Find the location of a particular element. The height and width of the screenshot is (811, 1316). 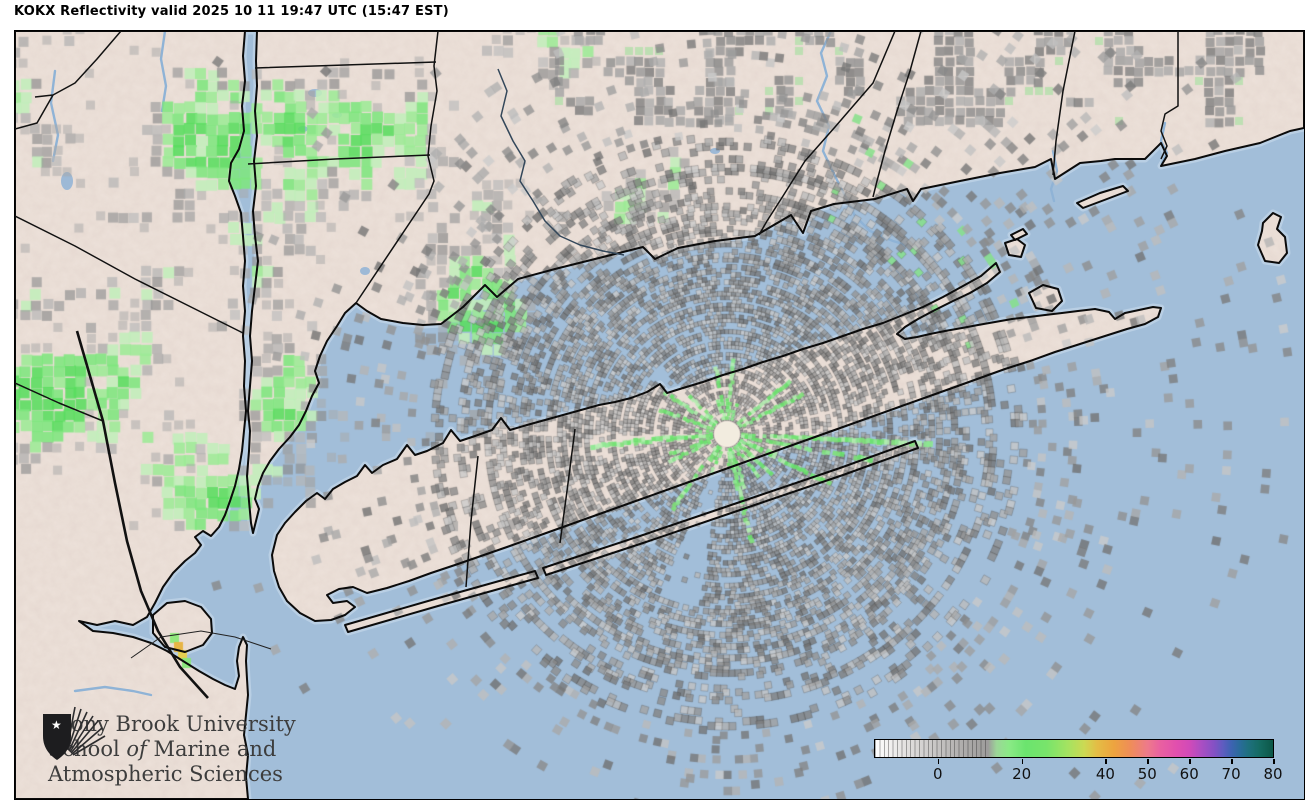

radar-site-marker is located at coordinates (727, 434).